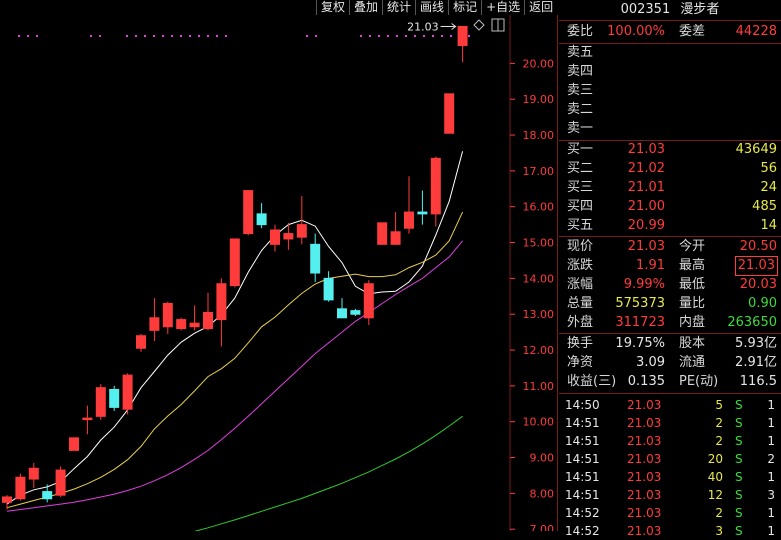 This screenshot has width=781, height=540. I want to click on quote-row: 现价 21.03 今开 20.50, so click(670, 247).